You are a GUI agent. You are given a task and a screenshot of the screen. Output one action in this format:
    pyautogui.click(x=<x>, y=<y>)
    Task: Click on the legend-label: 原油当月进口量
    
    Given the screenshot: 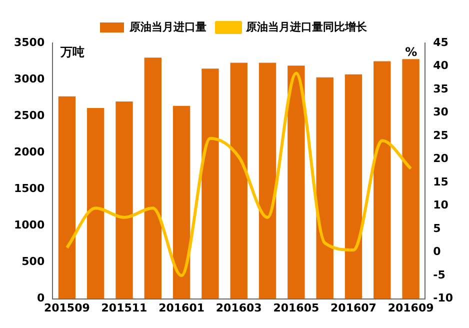 What is the action you would take?
    pyautogui.click(x=167, y=27)
    